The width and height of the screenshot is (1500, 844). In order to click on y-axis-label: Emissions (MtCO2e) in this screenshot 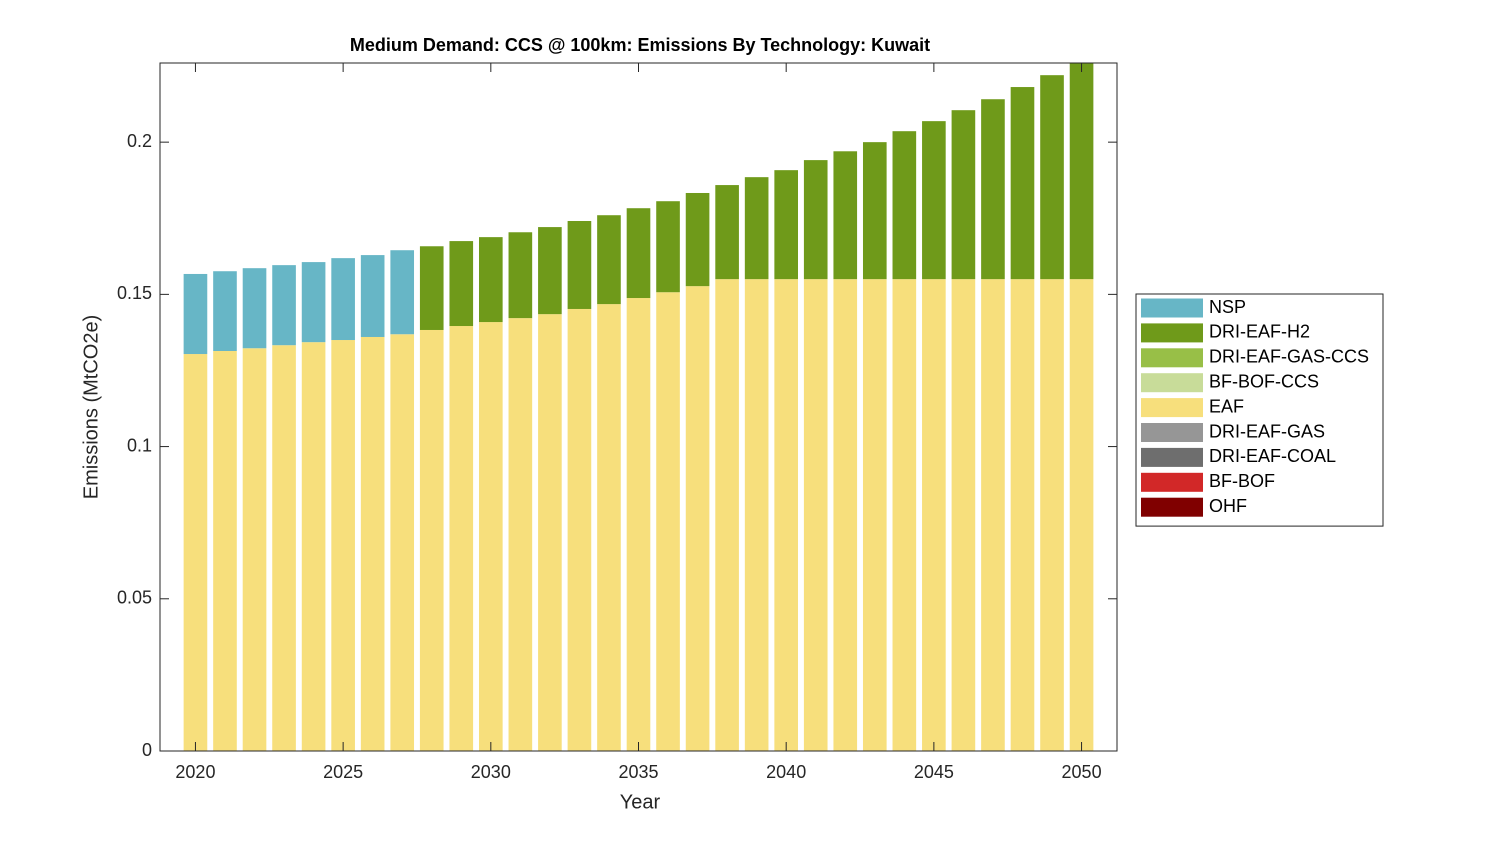, I will do `click(91, 407)`.